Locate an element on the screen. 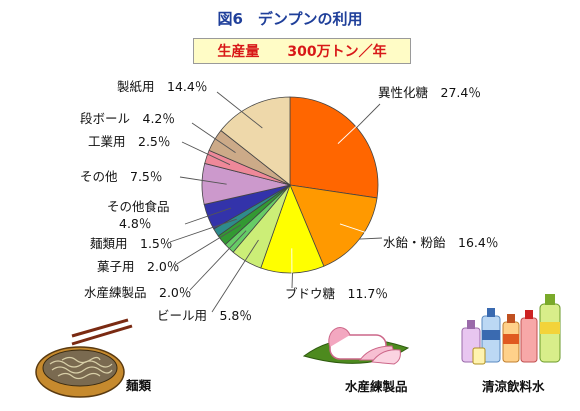 The image size is (580, 411). slice-label-6: 菓子用 2.0％ is located at coordinates (138, 266).